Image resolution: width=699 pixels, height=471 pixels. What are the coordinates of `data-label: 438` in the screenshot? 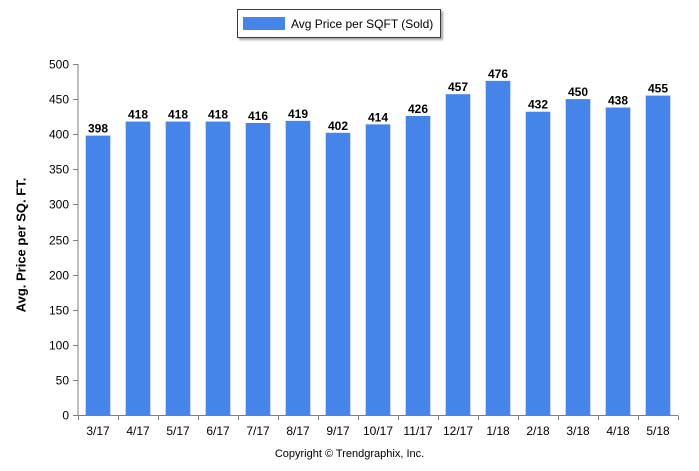 It's located at (618, 101).